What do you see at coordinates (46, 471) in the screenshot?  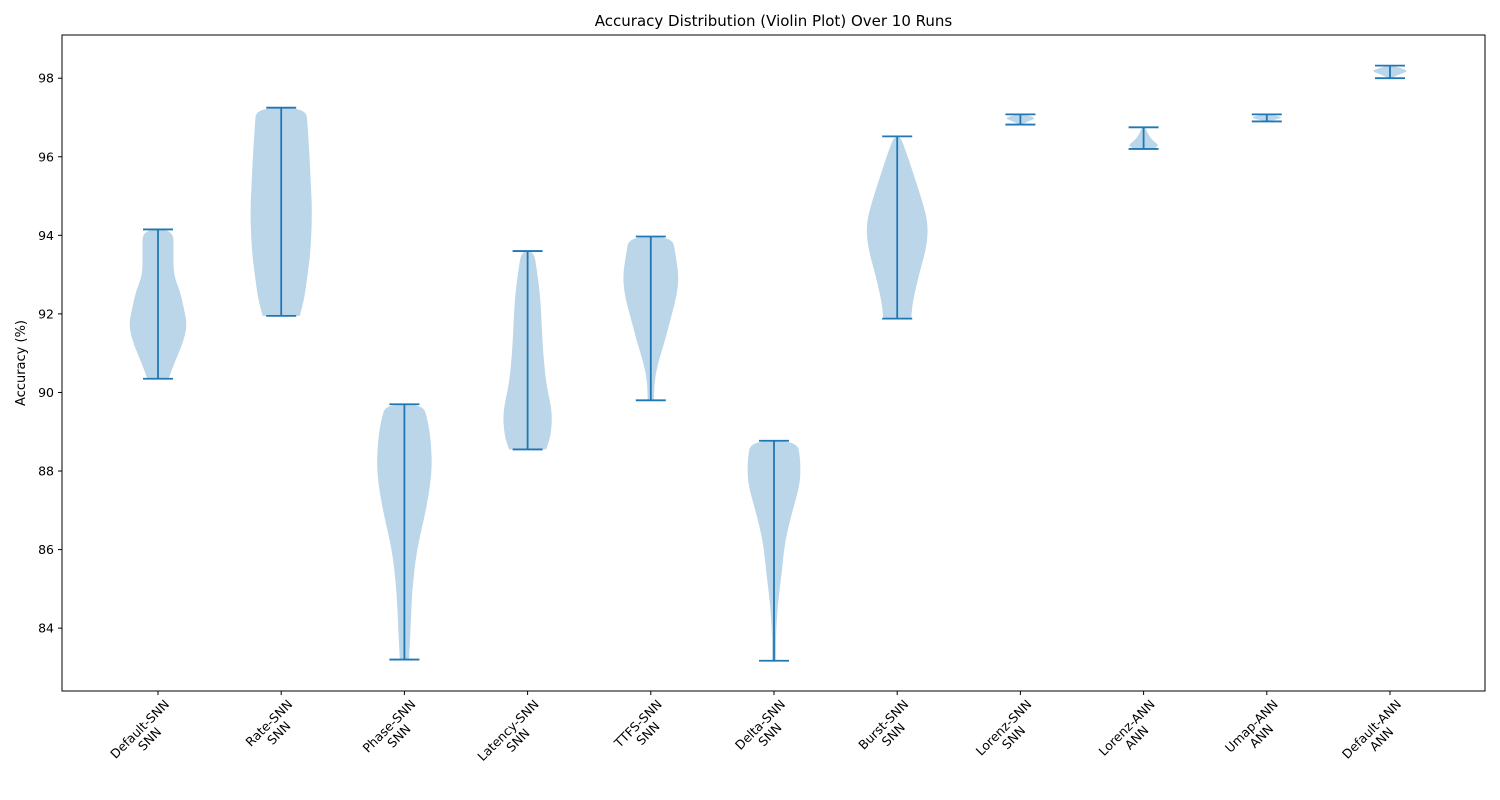 I see `y-tick-label: 88` at bounding box center [46, 471].